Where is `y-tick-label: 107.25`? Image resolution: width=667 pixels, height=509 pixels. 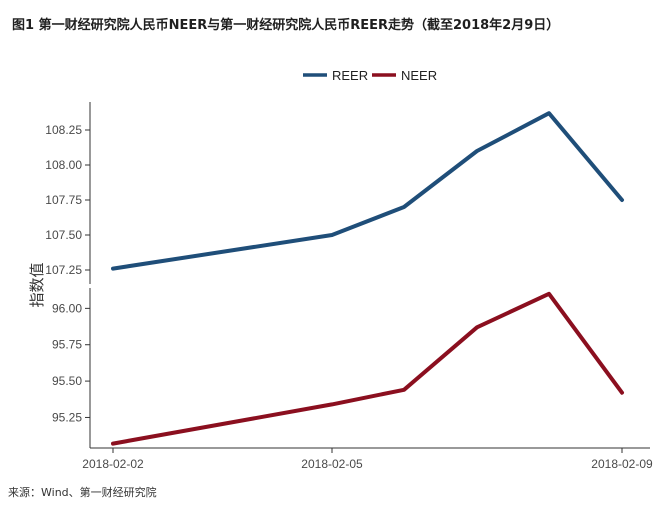 y-tick-label: 107.25 is located at coordinates (63, 270).